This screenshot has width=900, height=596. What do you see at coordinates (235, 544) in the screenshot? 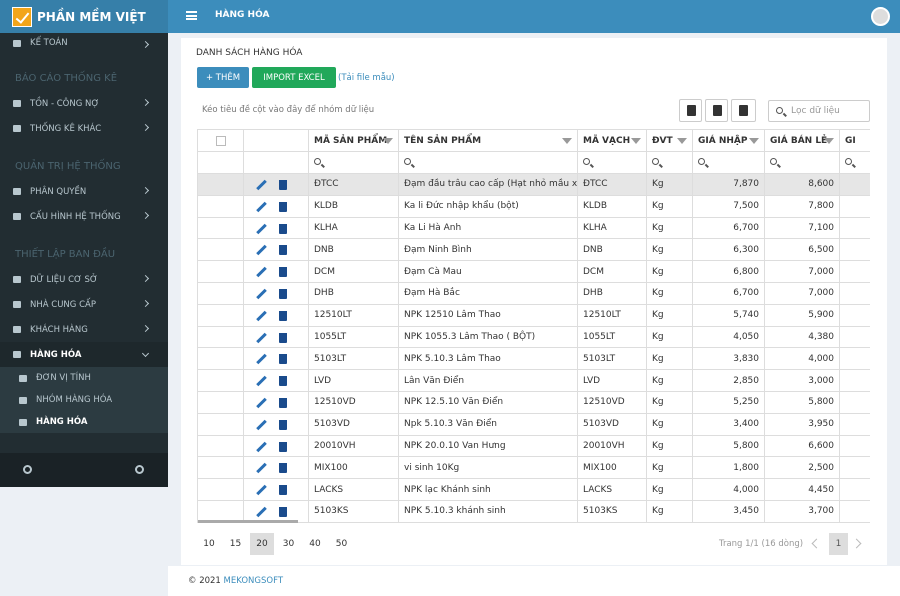
I see `page-size-option: 15` at bounding box center [235, 544].